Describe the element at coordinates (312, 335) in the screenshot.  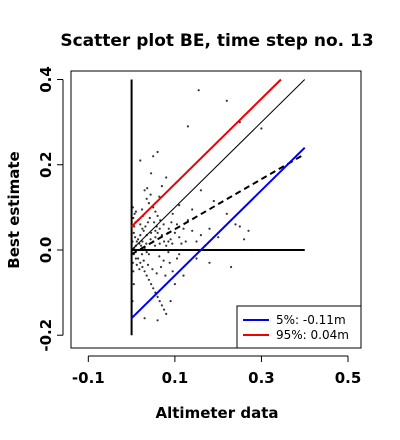
I see `legend-label: 95%: 0.04m` at that location.